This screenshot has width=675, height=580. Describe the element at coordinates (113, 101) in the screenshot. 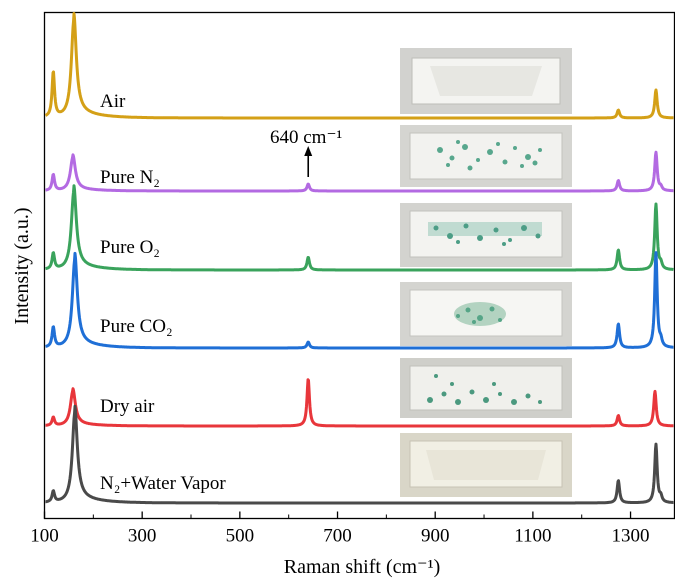

I see `series-label-air: Air` at that location.